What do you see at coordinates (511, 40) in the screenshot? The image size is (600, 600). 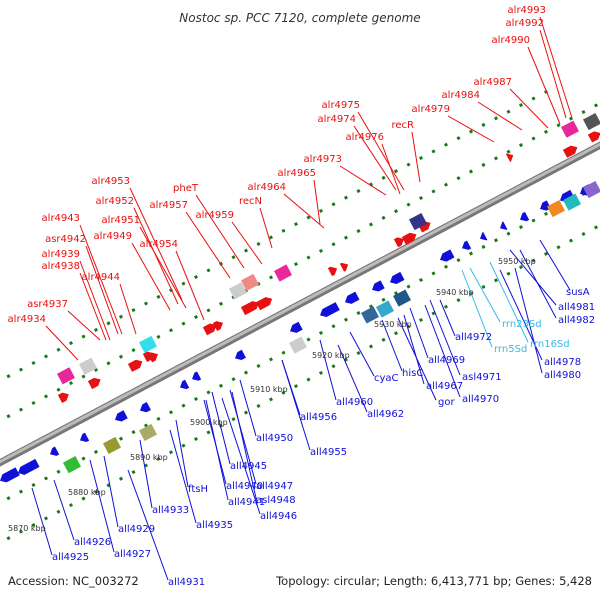 I see `gene-label: alr4990` at bounding box center [511, 40].